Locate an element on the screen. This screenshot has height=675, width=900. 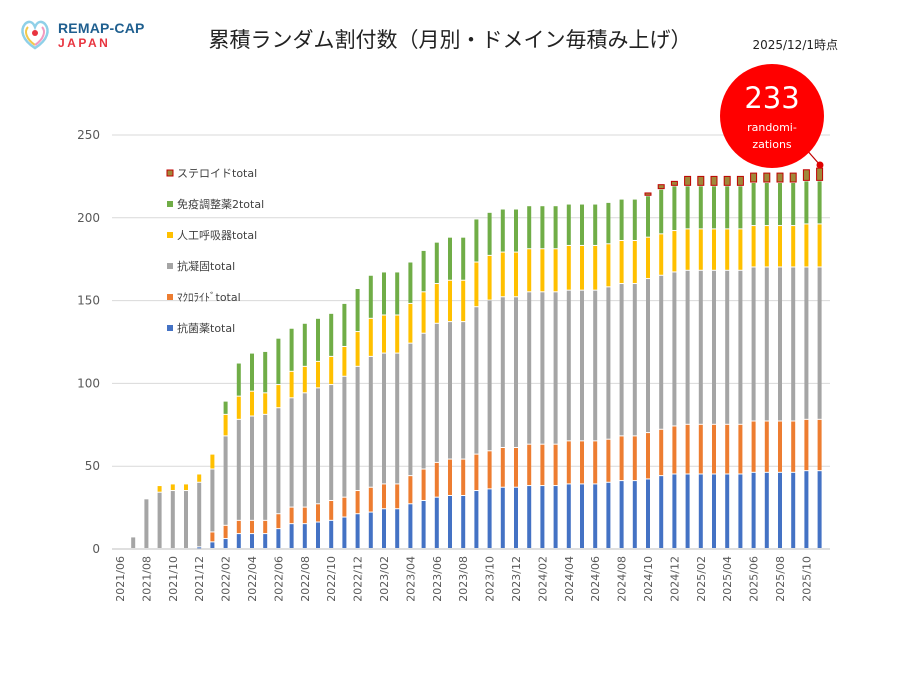
x-tick-label: 2022/10 is located at coordinates (331, 579).